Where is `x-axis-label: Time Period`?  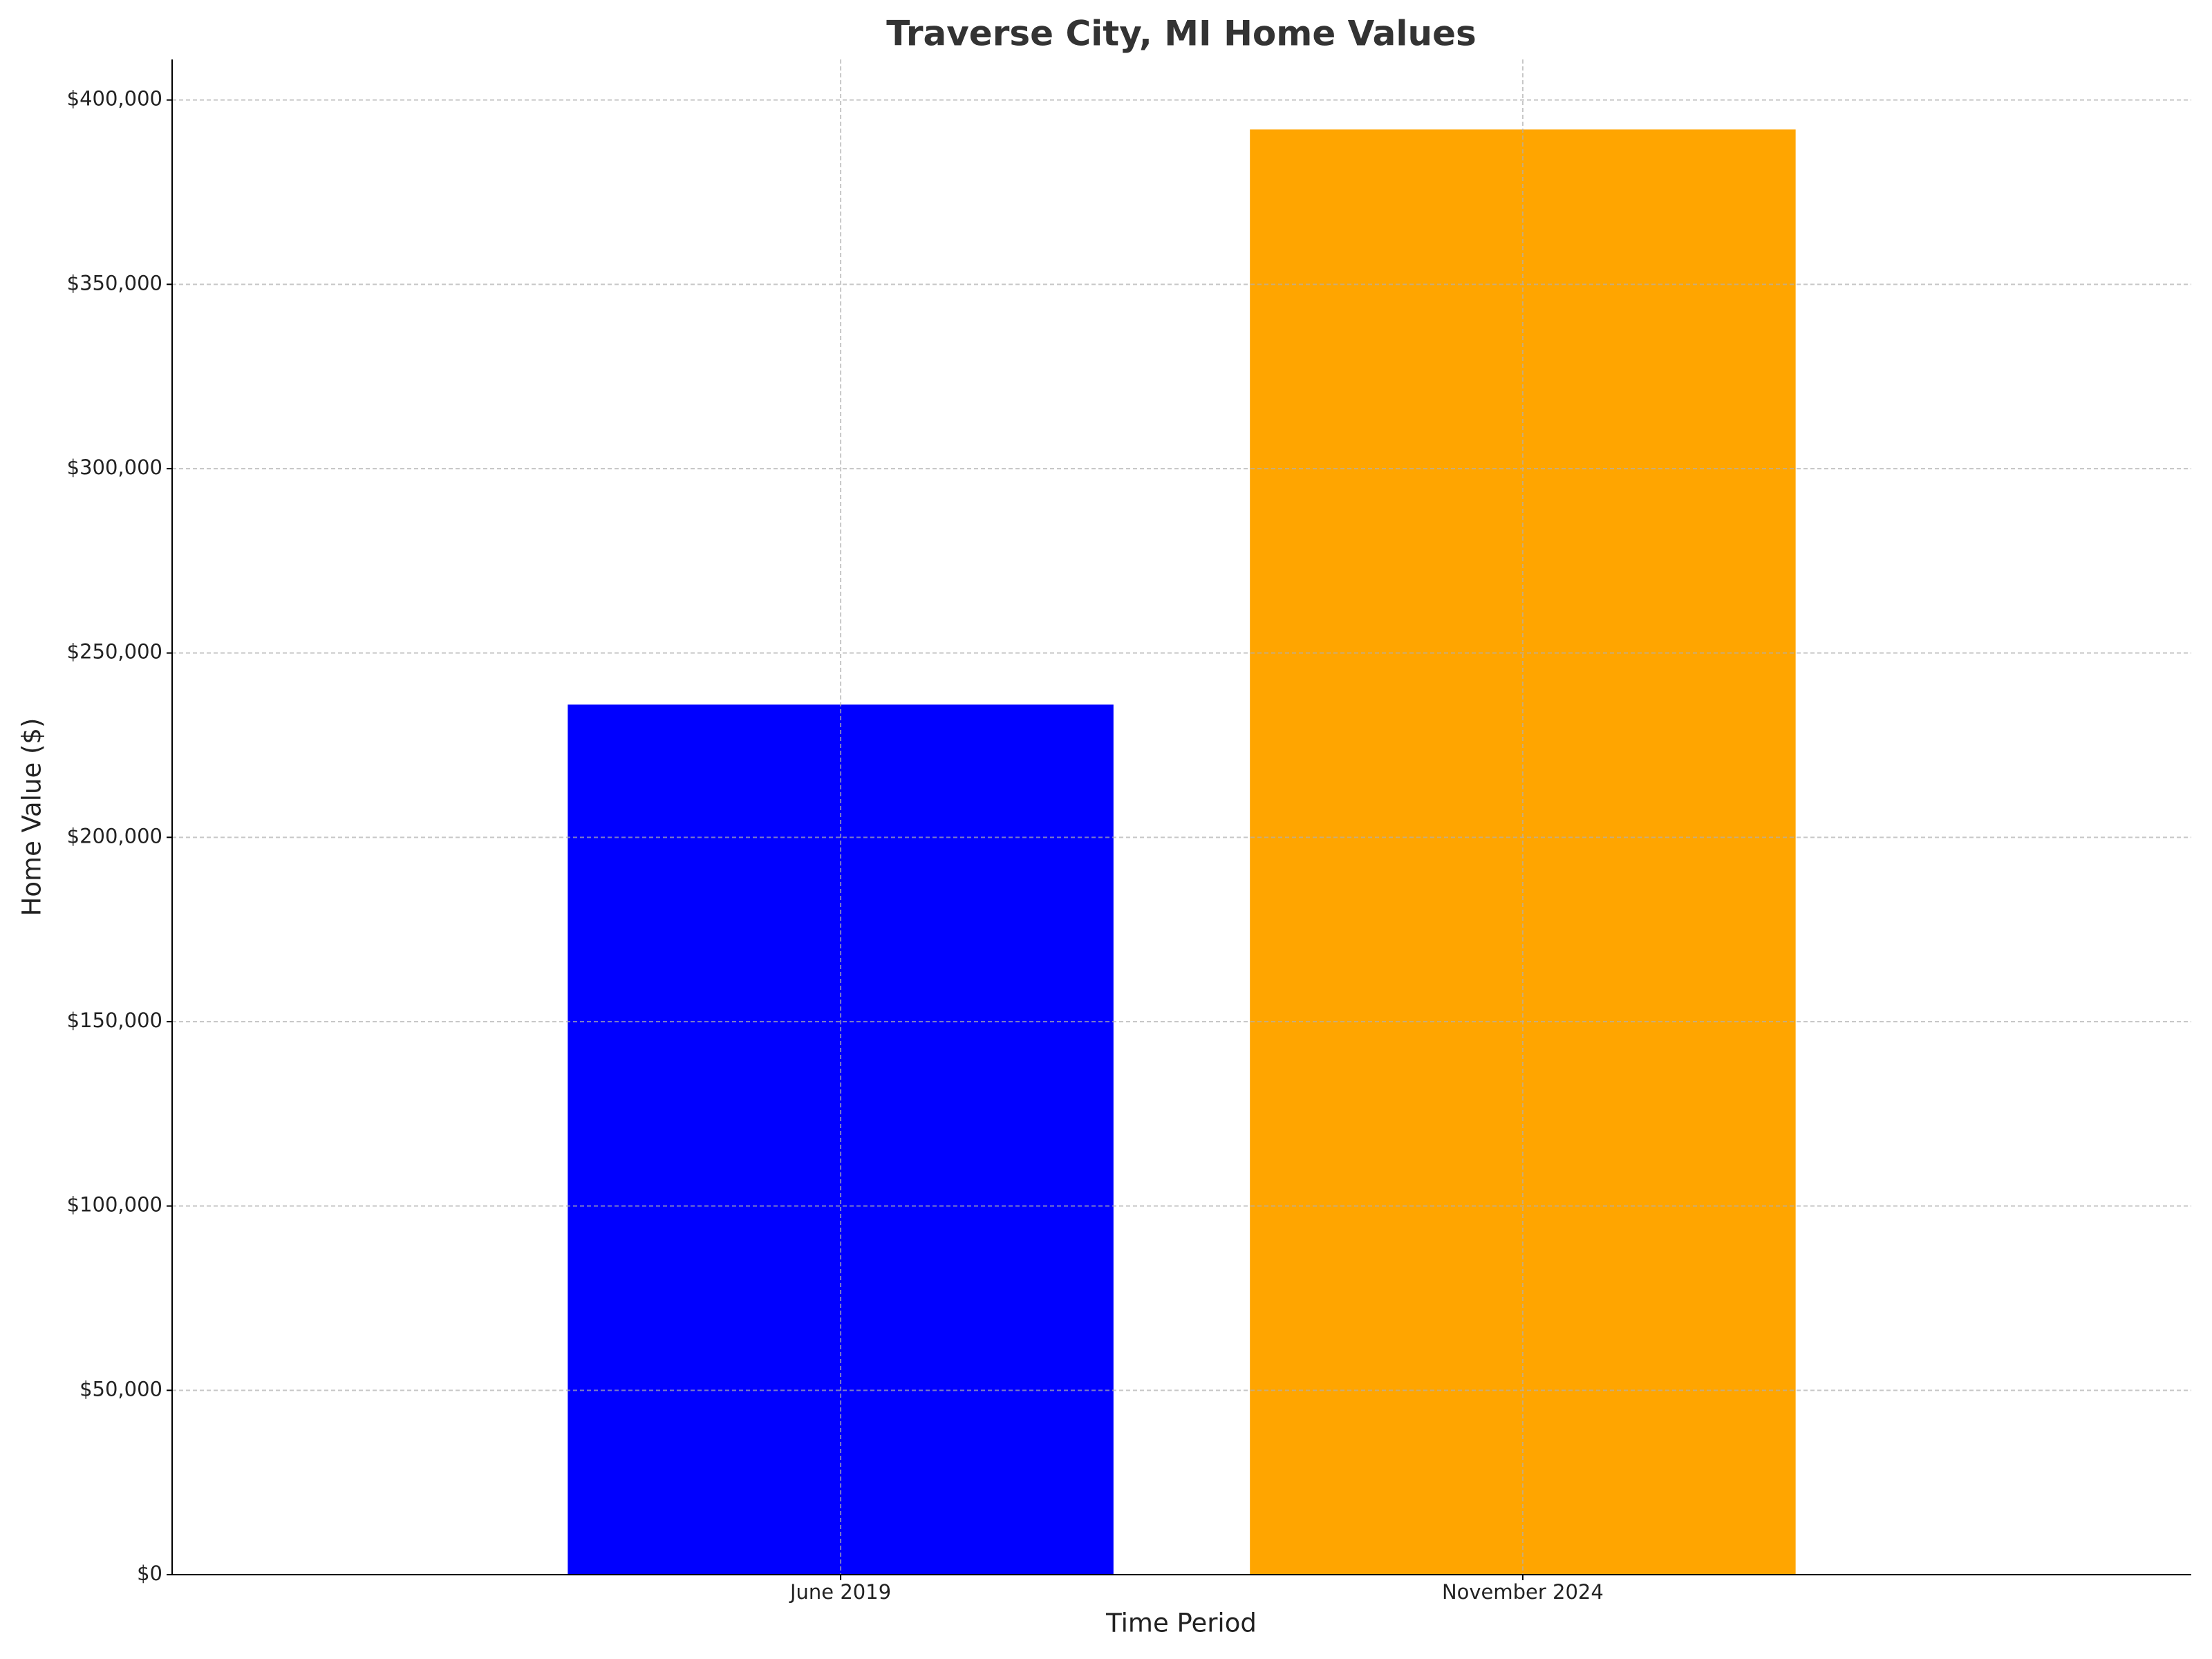
x-axis-label: Time Period is located at coordinates (1181, 1624).